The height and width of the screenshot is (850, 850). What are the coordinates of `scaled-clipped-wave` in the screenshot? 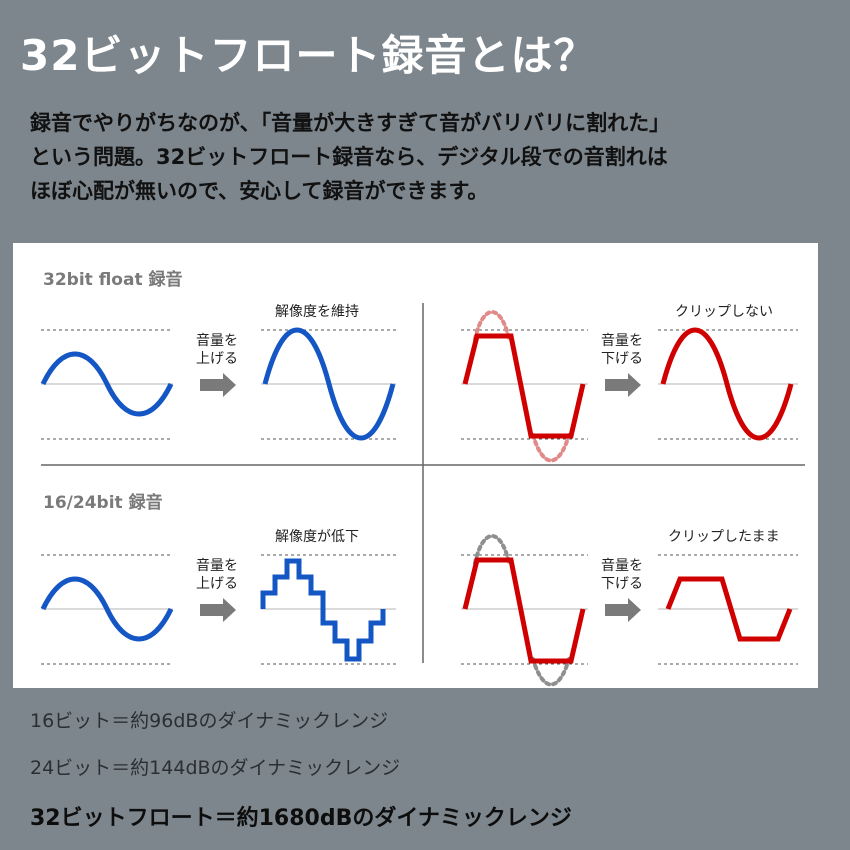 It's located at (729, 609).